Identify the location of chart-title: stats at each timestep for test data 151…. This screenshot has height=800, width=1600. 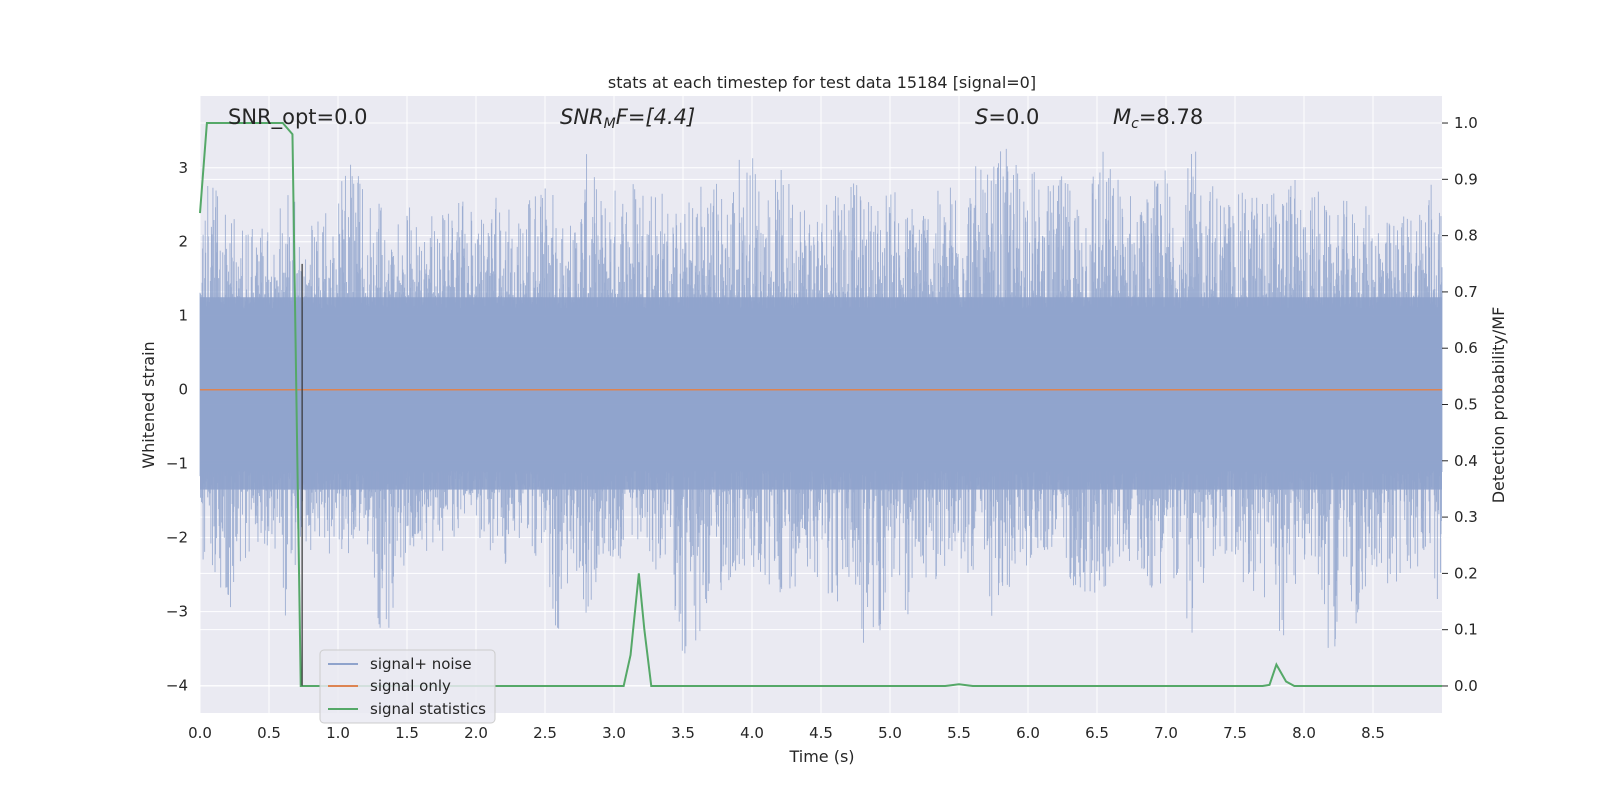
(822, 82).